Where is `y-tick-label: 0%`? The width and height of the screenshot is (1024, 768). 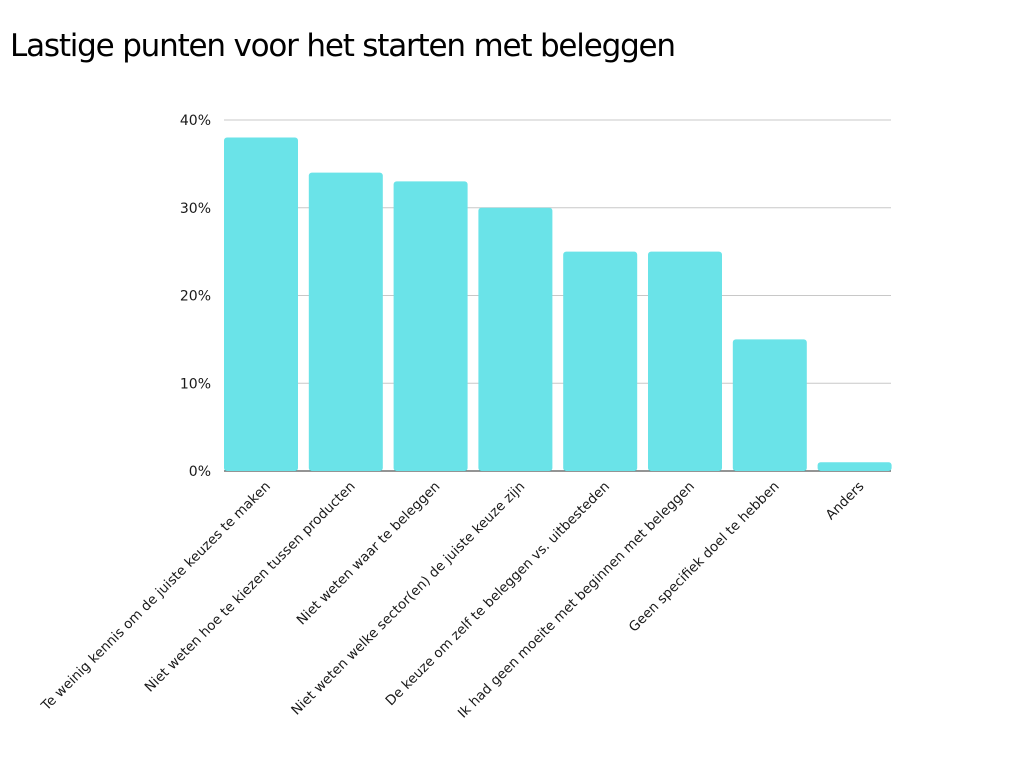
y-tick-label: 0% is located at coordinates (200, 472).